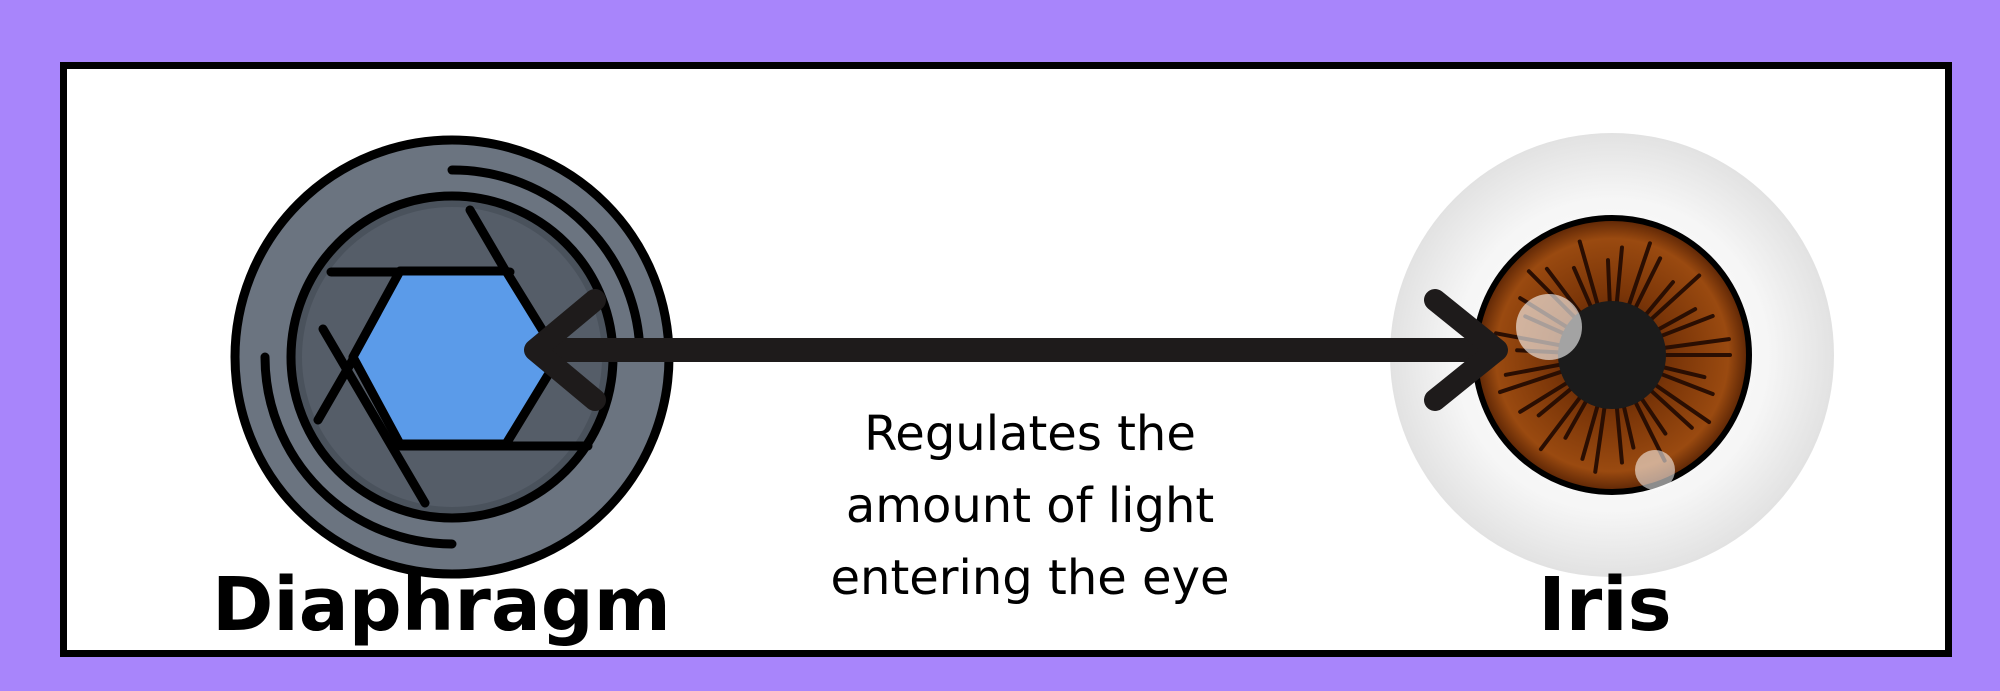 The width and height of the screenshot is (2000, 691). What do you see at coordinates (1016, 350) in the screenshot?
I see `double-headed-arrow-icon` at bounding box center [1016, 350].